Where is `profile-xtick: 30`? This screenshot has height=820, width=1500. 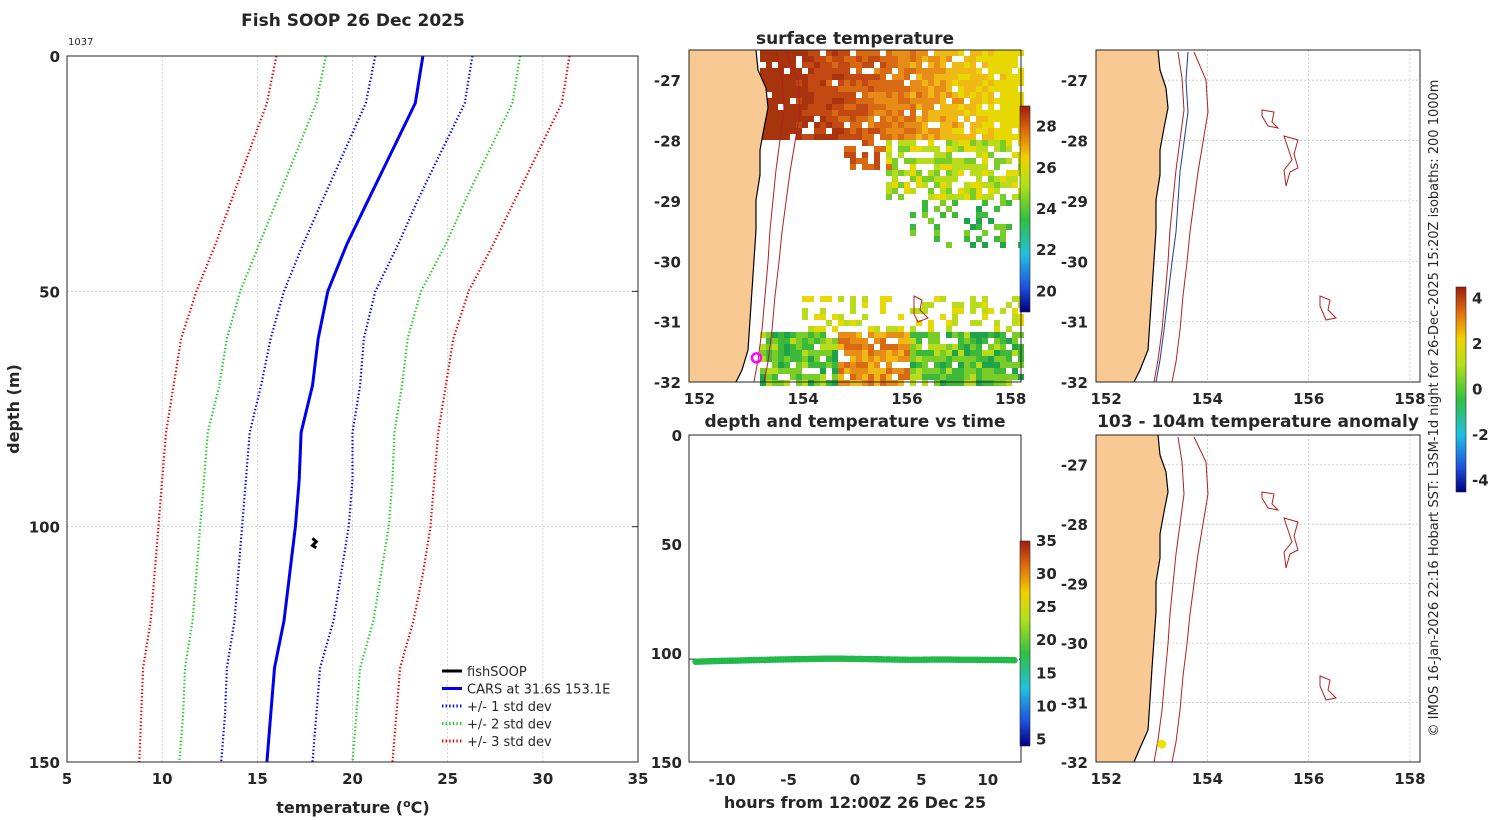 profile-xtick: 30 is located at coordinates (542, 779).